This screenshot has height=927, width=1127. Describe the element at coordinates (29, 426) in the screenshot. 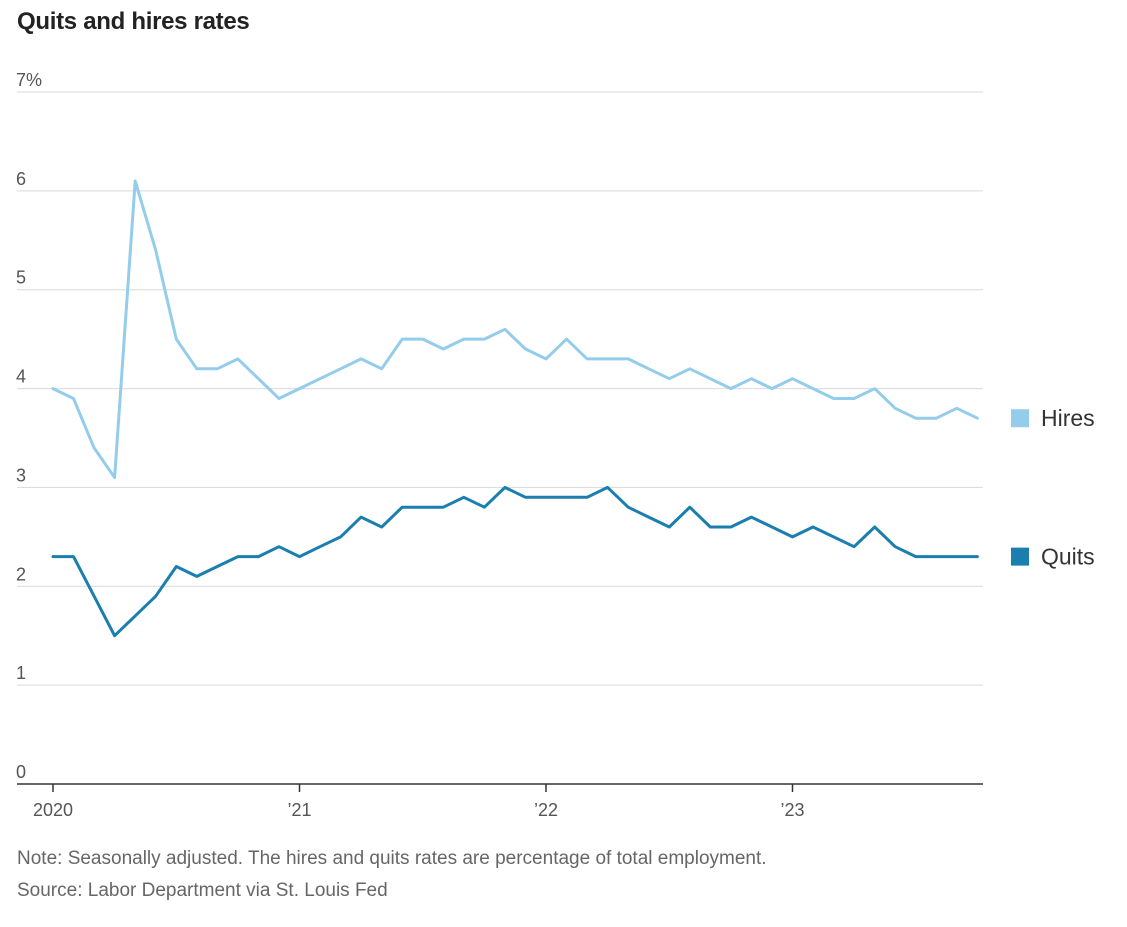

I see `y-axis-labels: 0 1 2 3 4 5 6 7%` at that location.